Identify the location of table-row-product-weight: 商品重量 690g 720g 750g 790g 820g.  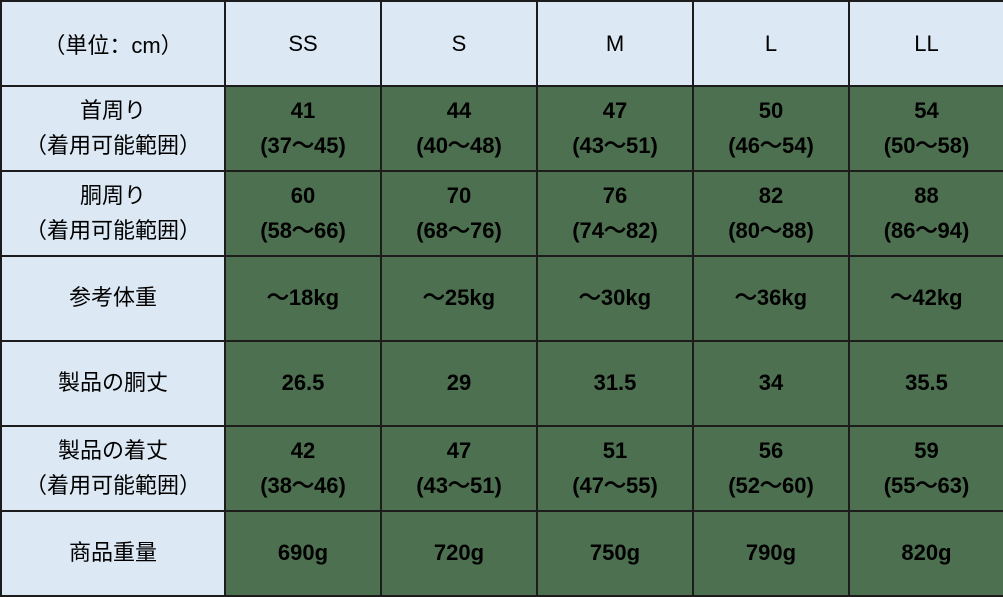
(501, 553).